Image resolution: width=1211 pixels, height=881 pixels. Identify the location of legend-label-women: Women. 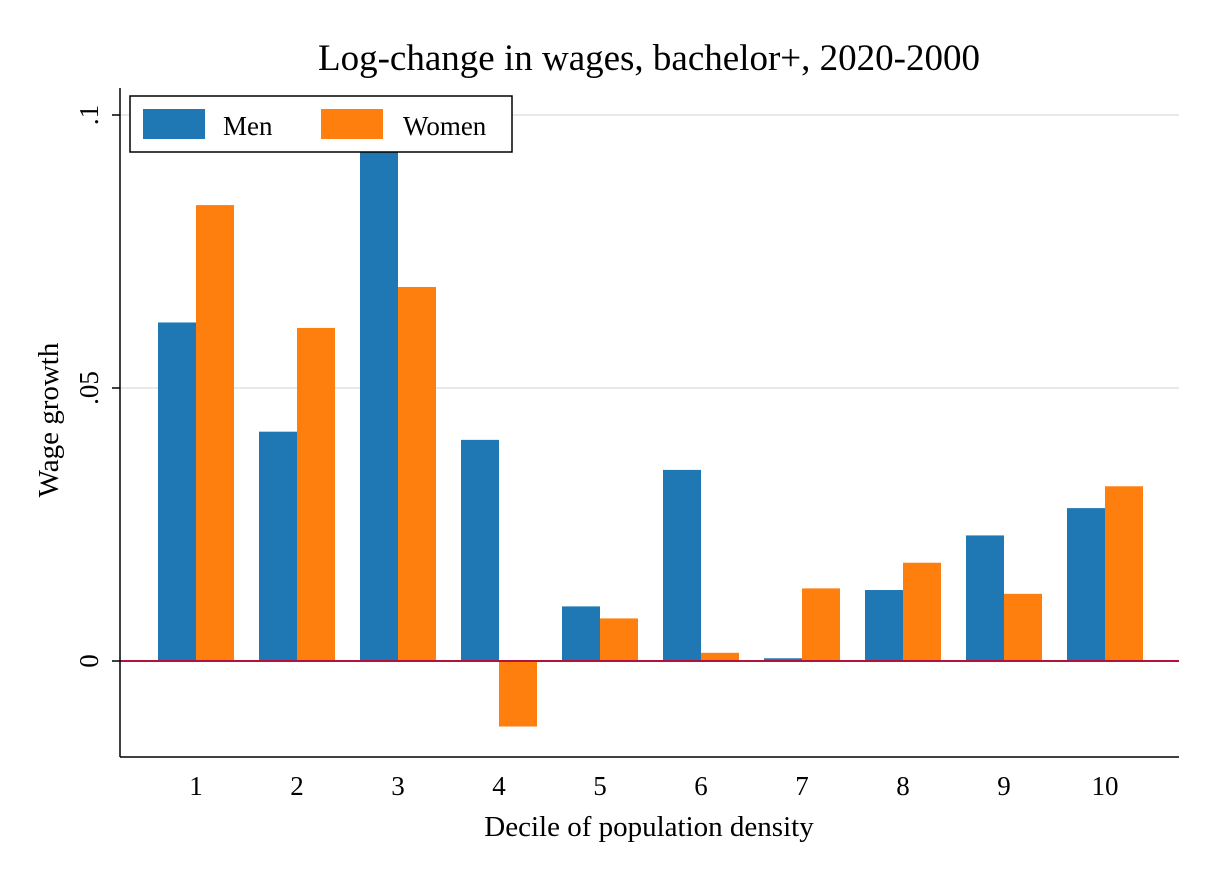
(445, 126).